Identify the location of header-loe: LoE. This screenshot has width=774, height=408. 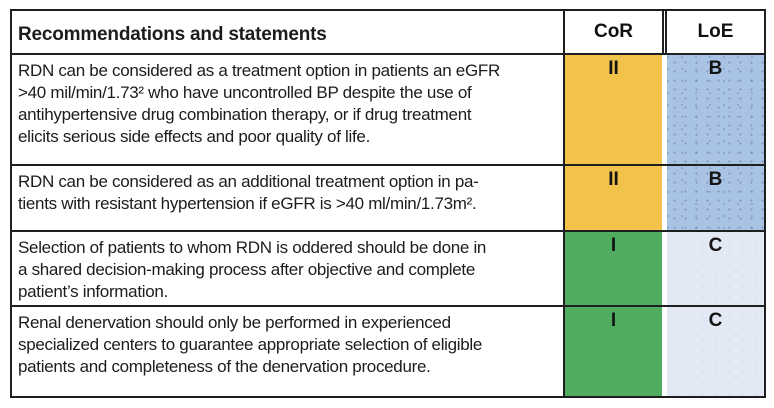
(715, 32).